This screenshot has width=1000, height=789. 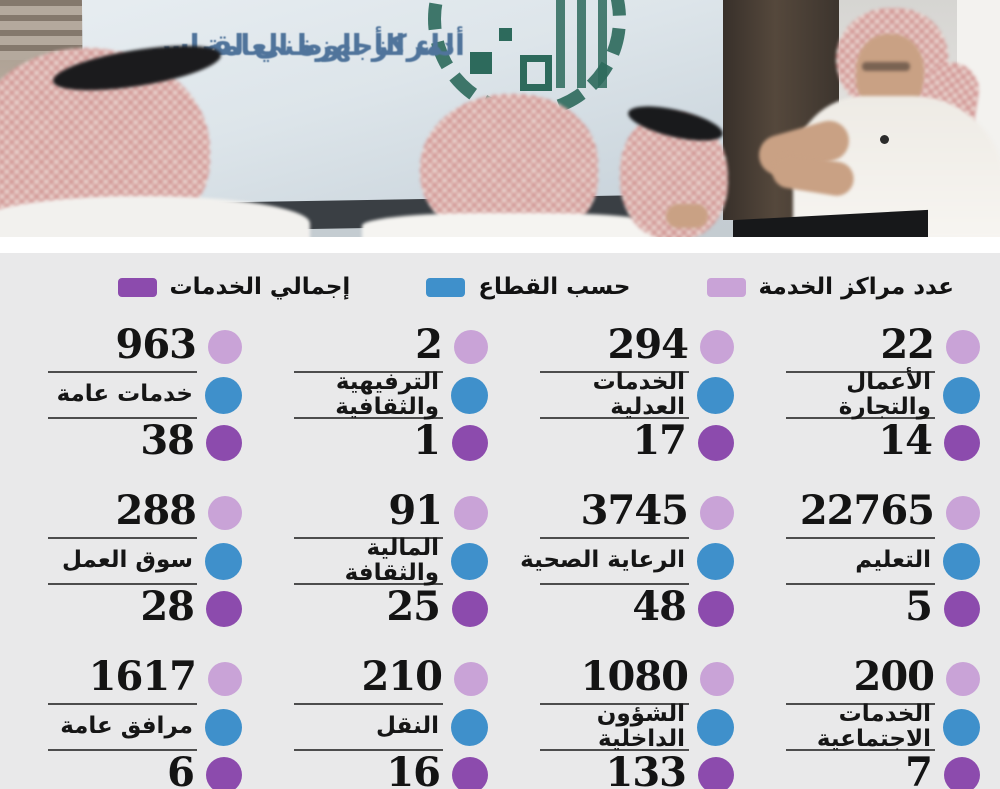 I want to click on sector-cell: 22 الأعمال والتجارة 14, so click(x=869, y=395).